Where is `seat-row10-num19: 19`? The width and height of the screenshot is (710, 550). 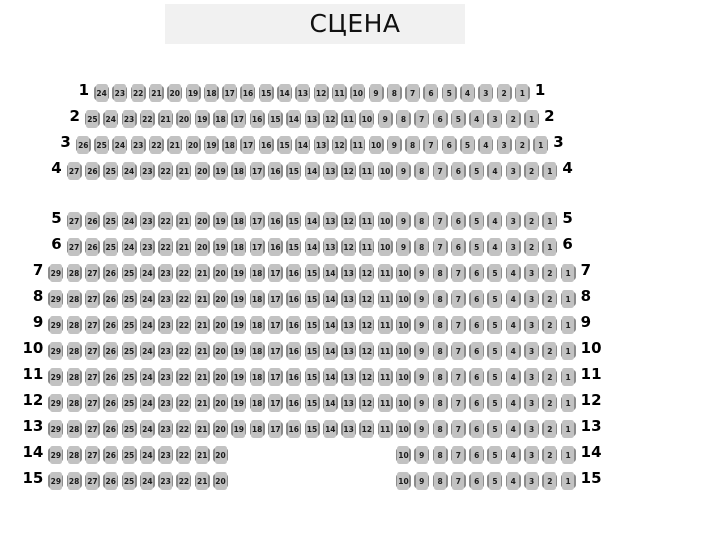
seat-row10-num19: 19 is located at coordinates (239, 350).